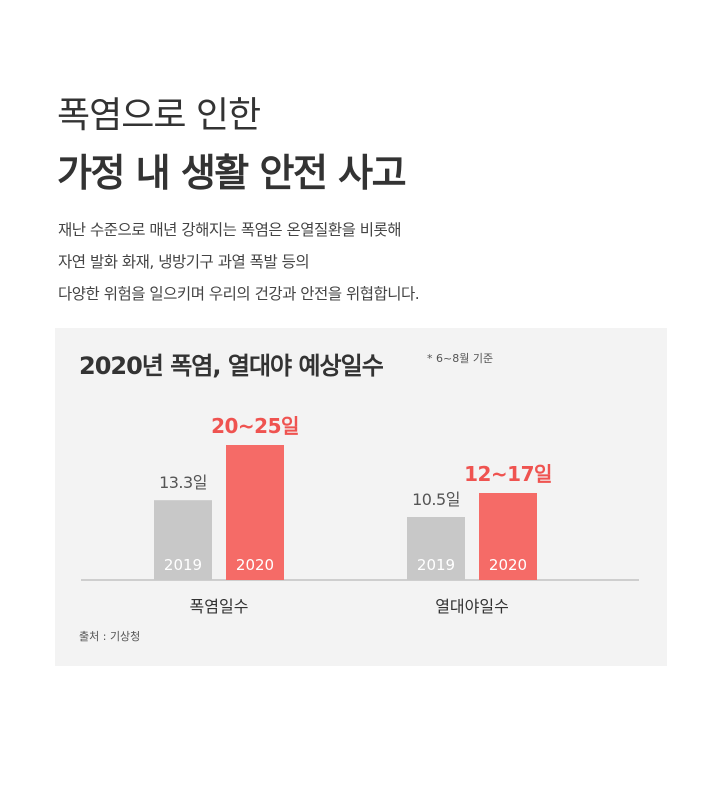 Image resolution: width=720 pixels, height=803 pixels. Describe the element at coordinates (460, 358) in the screenshot. I see `chart-note: * 6~8월 기준` at that location.